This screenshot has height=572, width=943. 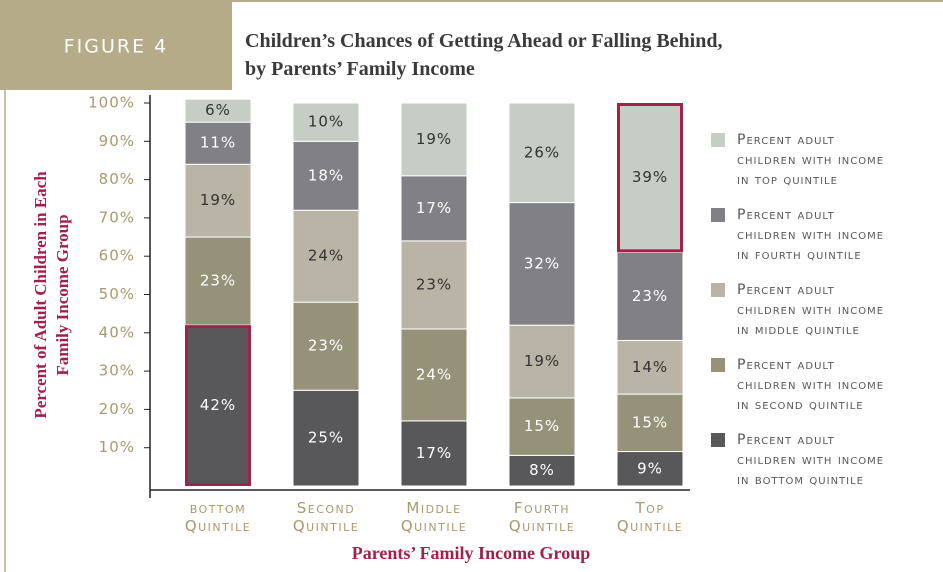 I want to click on y-tick-label: 30%, so click(x=117, y=371).